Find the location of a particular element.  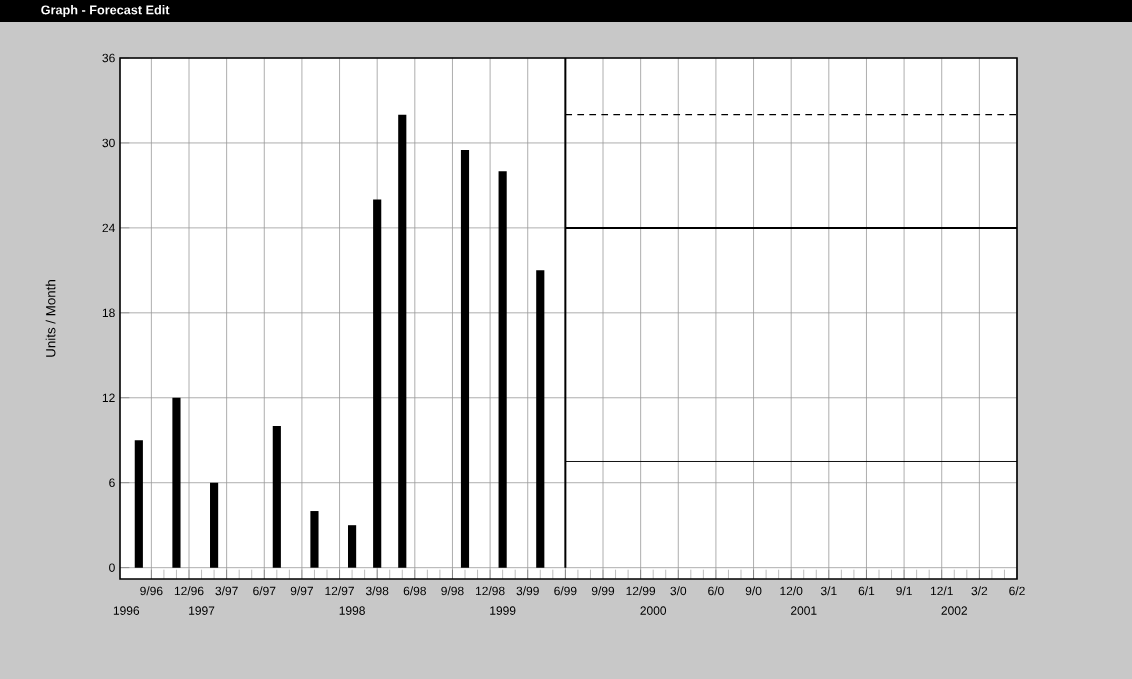

y-tick-label: 18 is located at coordinates (108, 313).